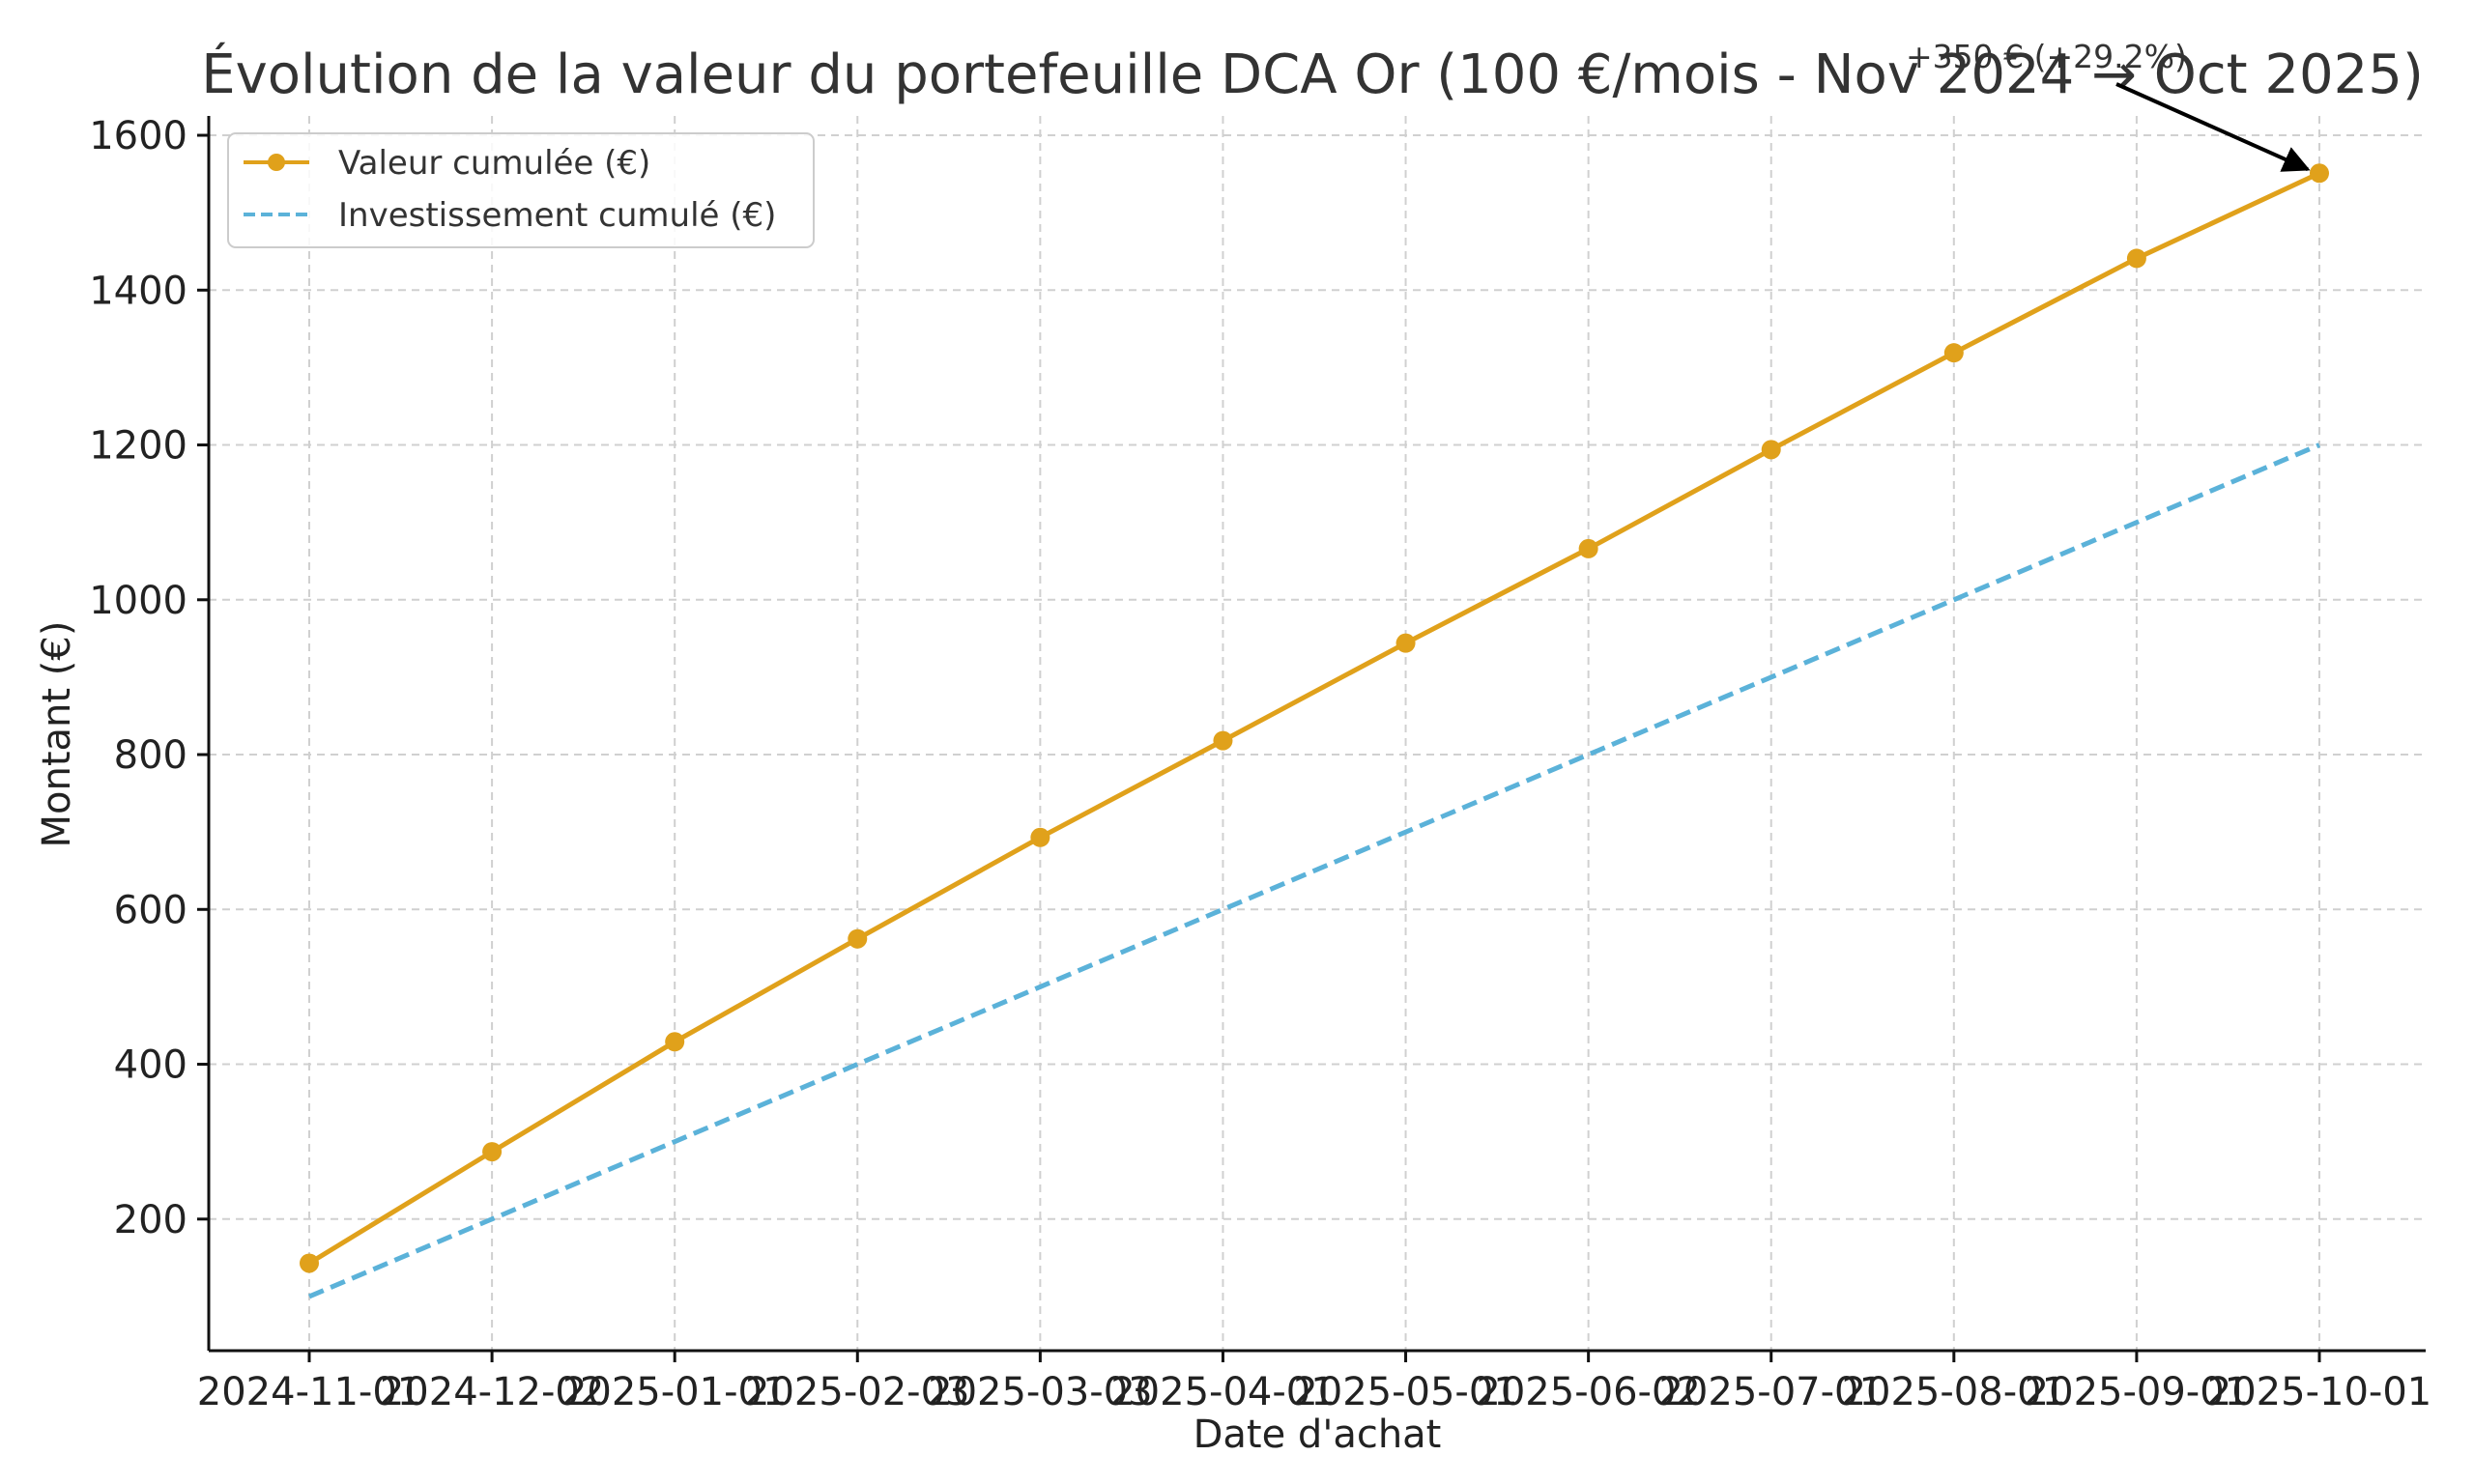 The image size is (2474, 1484). I want to click on y-tick-label: 600, so click(150, 910).